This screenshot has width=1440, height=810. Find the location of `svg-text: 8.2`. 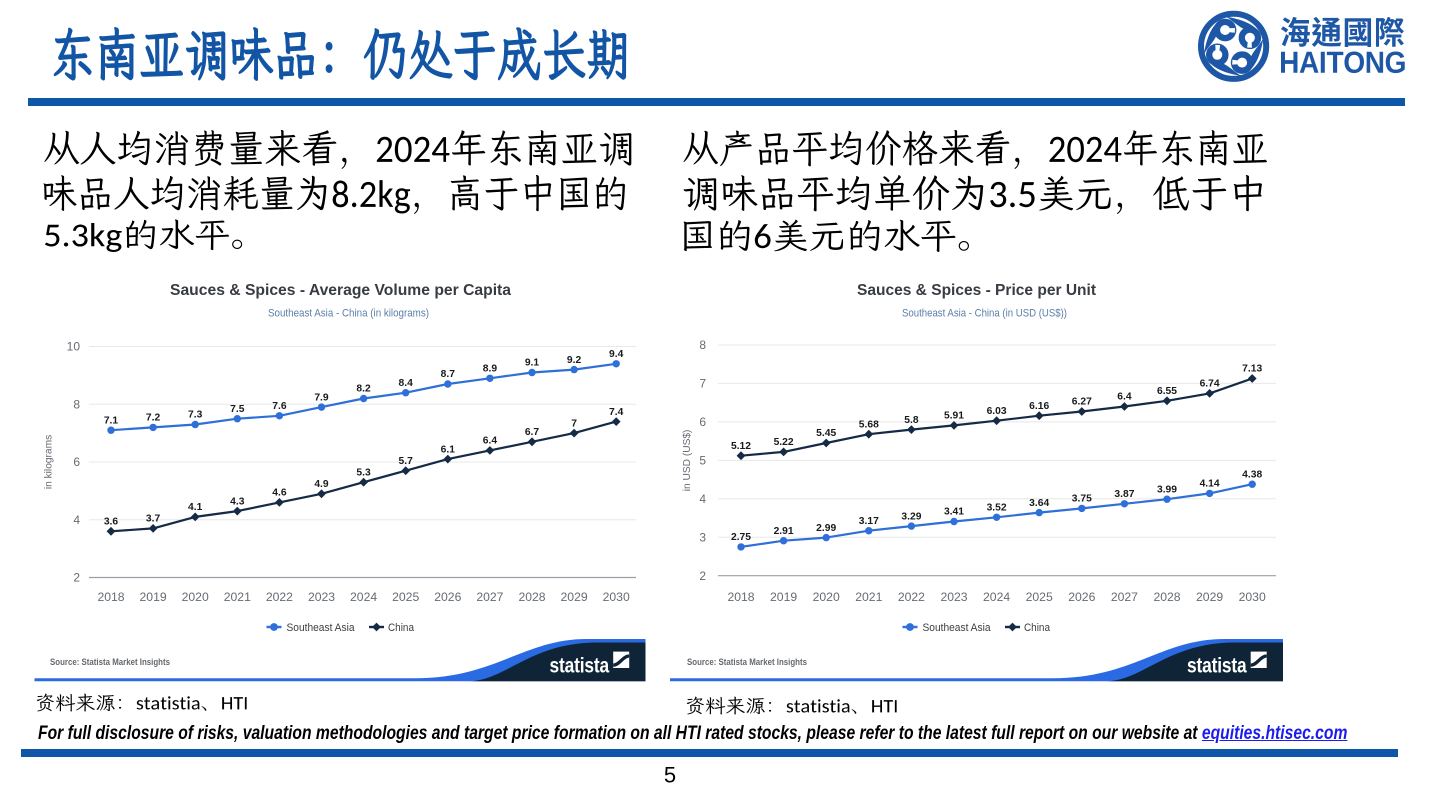

svg-text: 8.2 is located at coordinates (363, 389).